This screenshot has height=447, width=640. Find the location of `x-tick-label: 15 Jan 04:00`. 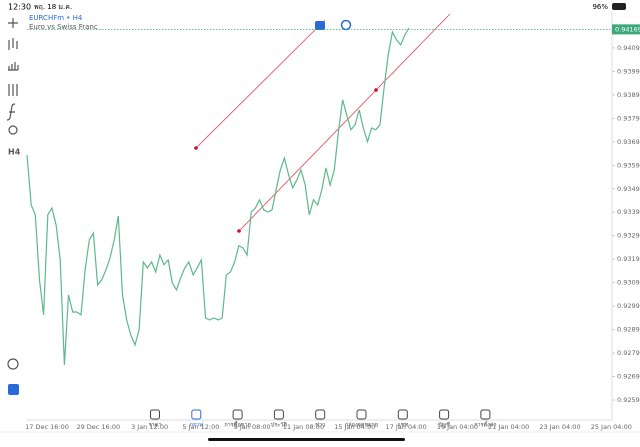

x-tick-label: 15 Jan 04:00 is located at coordinates (354, 427).